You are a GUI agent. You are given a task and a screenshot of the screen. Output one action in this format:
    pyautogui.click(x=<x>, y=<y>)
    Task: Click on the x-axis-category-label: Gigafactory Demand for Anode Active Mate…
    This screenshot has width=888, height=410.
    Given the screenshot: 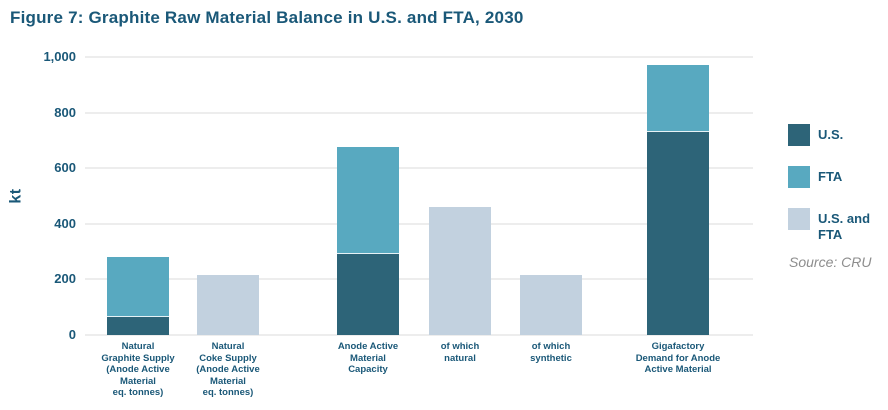 What is the action you would take?
    pyautogui.click(x=678, y=358)
    